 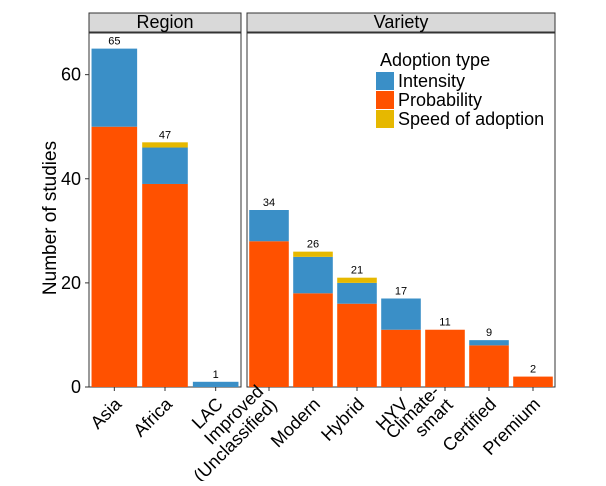 What do you see at coordinates (533, 370) in the screenshot?
I see `bar-total-label: 2` at bounding box center [533, 370].